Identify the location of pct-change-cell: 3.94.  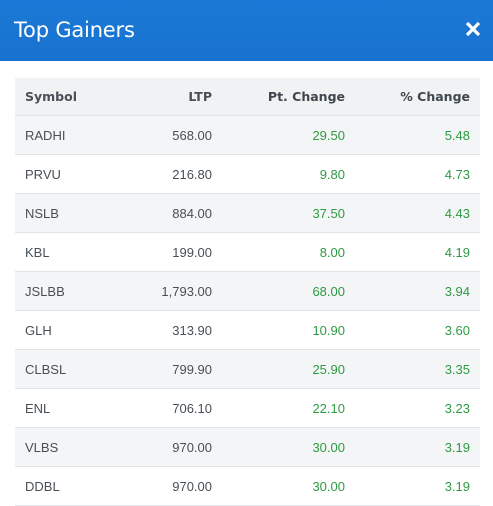
(457, 291).